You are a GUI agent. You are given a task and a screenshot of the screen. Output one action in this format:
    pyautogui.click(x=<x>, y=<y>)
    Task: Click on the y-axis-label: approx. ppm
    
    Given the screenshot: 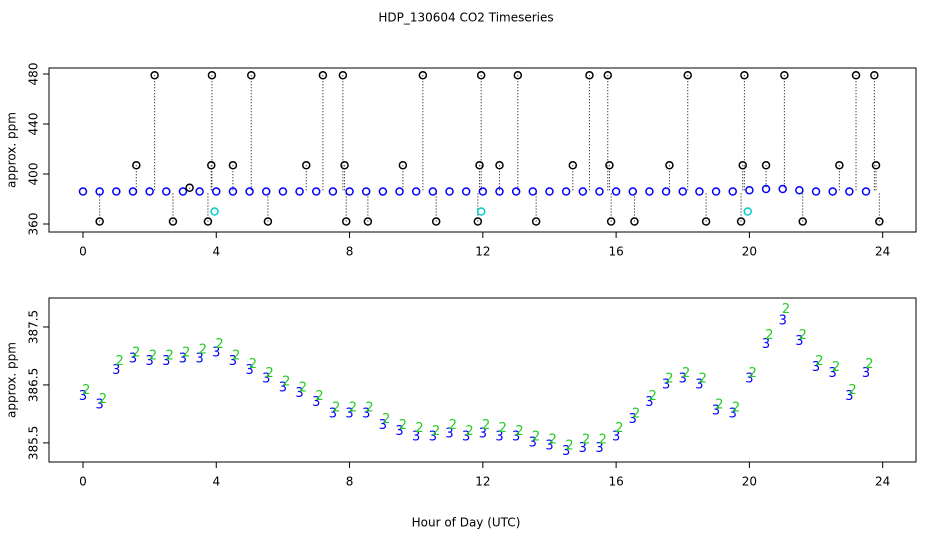 What is the action you would take?
    pyautogui.click(x=12, y=380)
    